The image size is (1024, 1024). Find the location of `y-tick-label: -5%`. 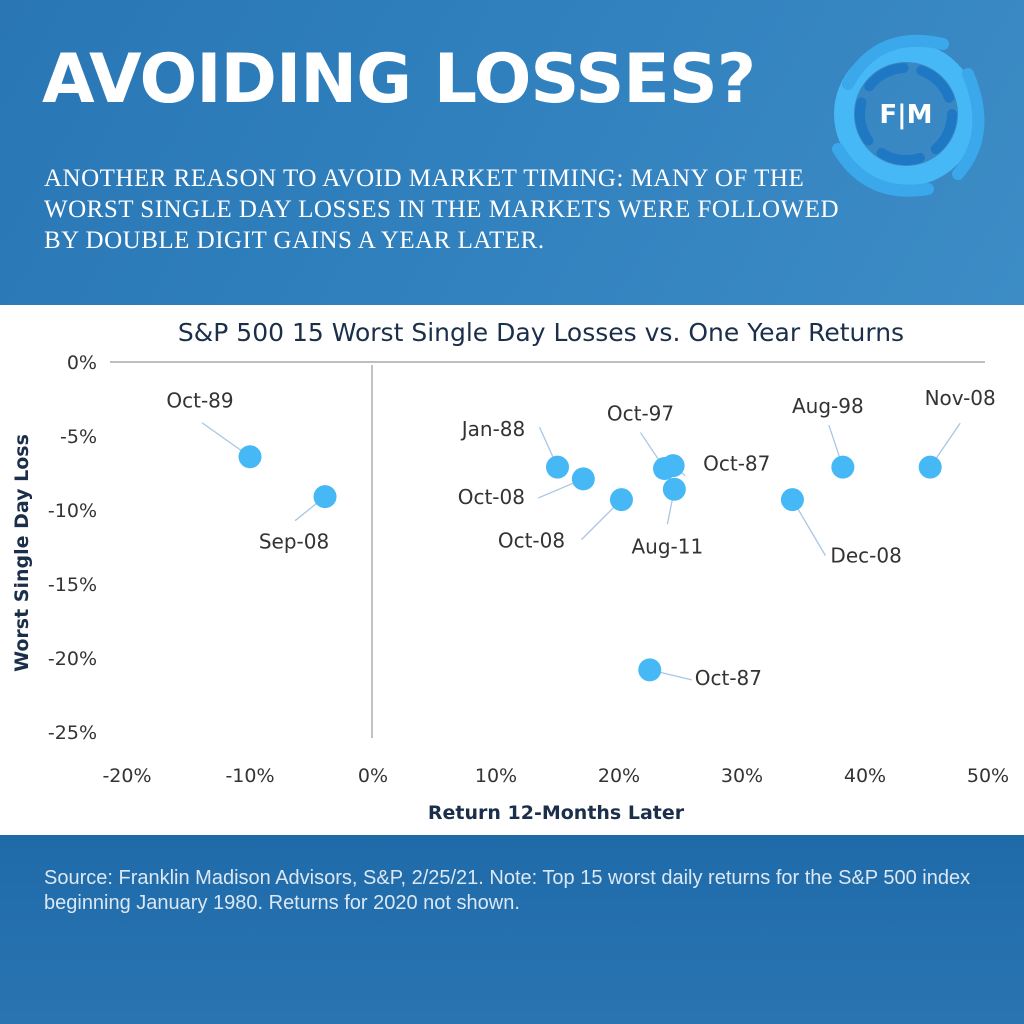

y-tick-label: -5% is located at coordinates (78, 437).